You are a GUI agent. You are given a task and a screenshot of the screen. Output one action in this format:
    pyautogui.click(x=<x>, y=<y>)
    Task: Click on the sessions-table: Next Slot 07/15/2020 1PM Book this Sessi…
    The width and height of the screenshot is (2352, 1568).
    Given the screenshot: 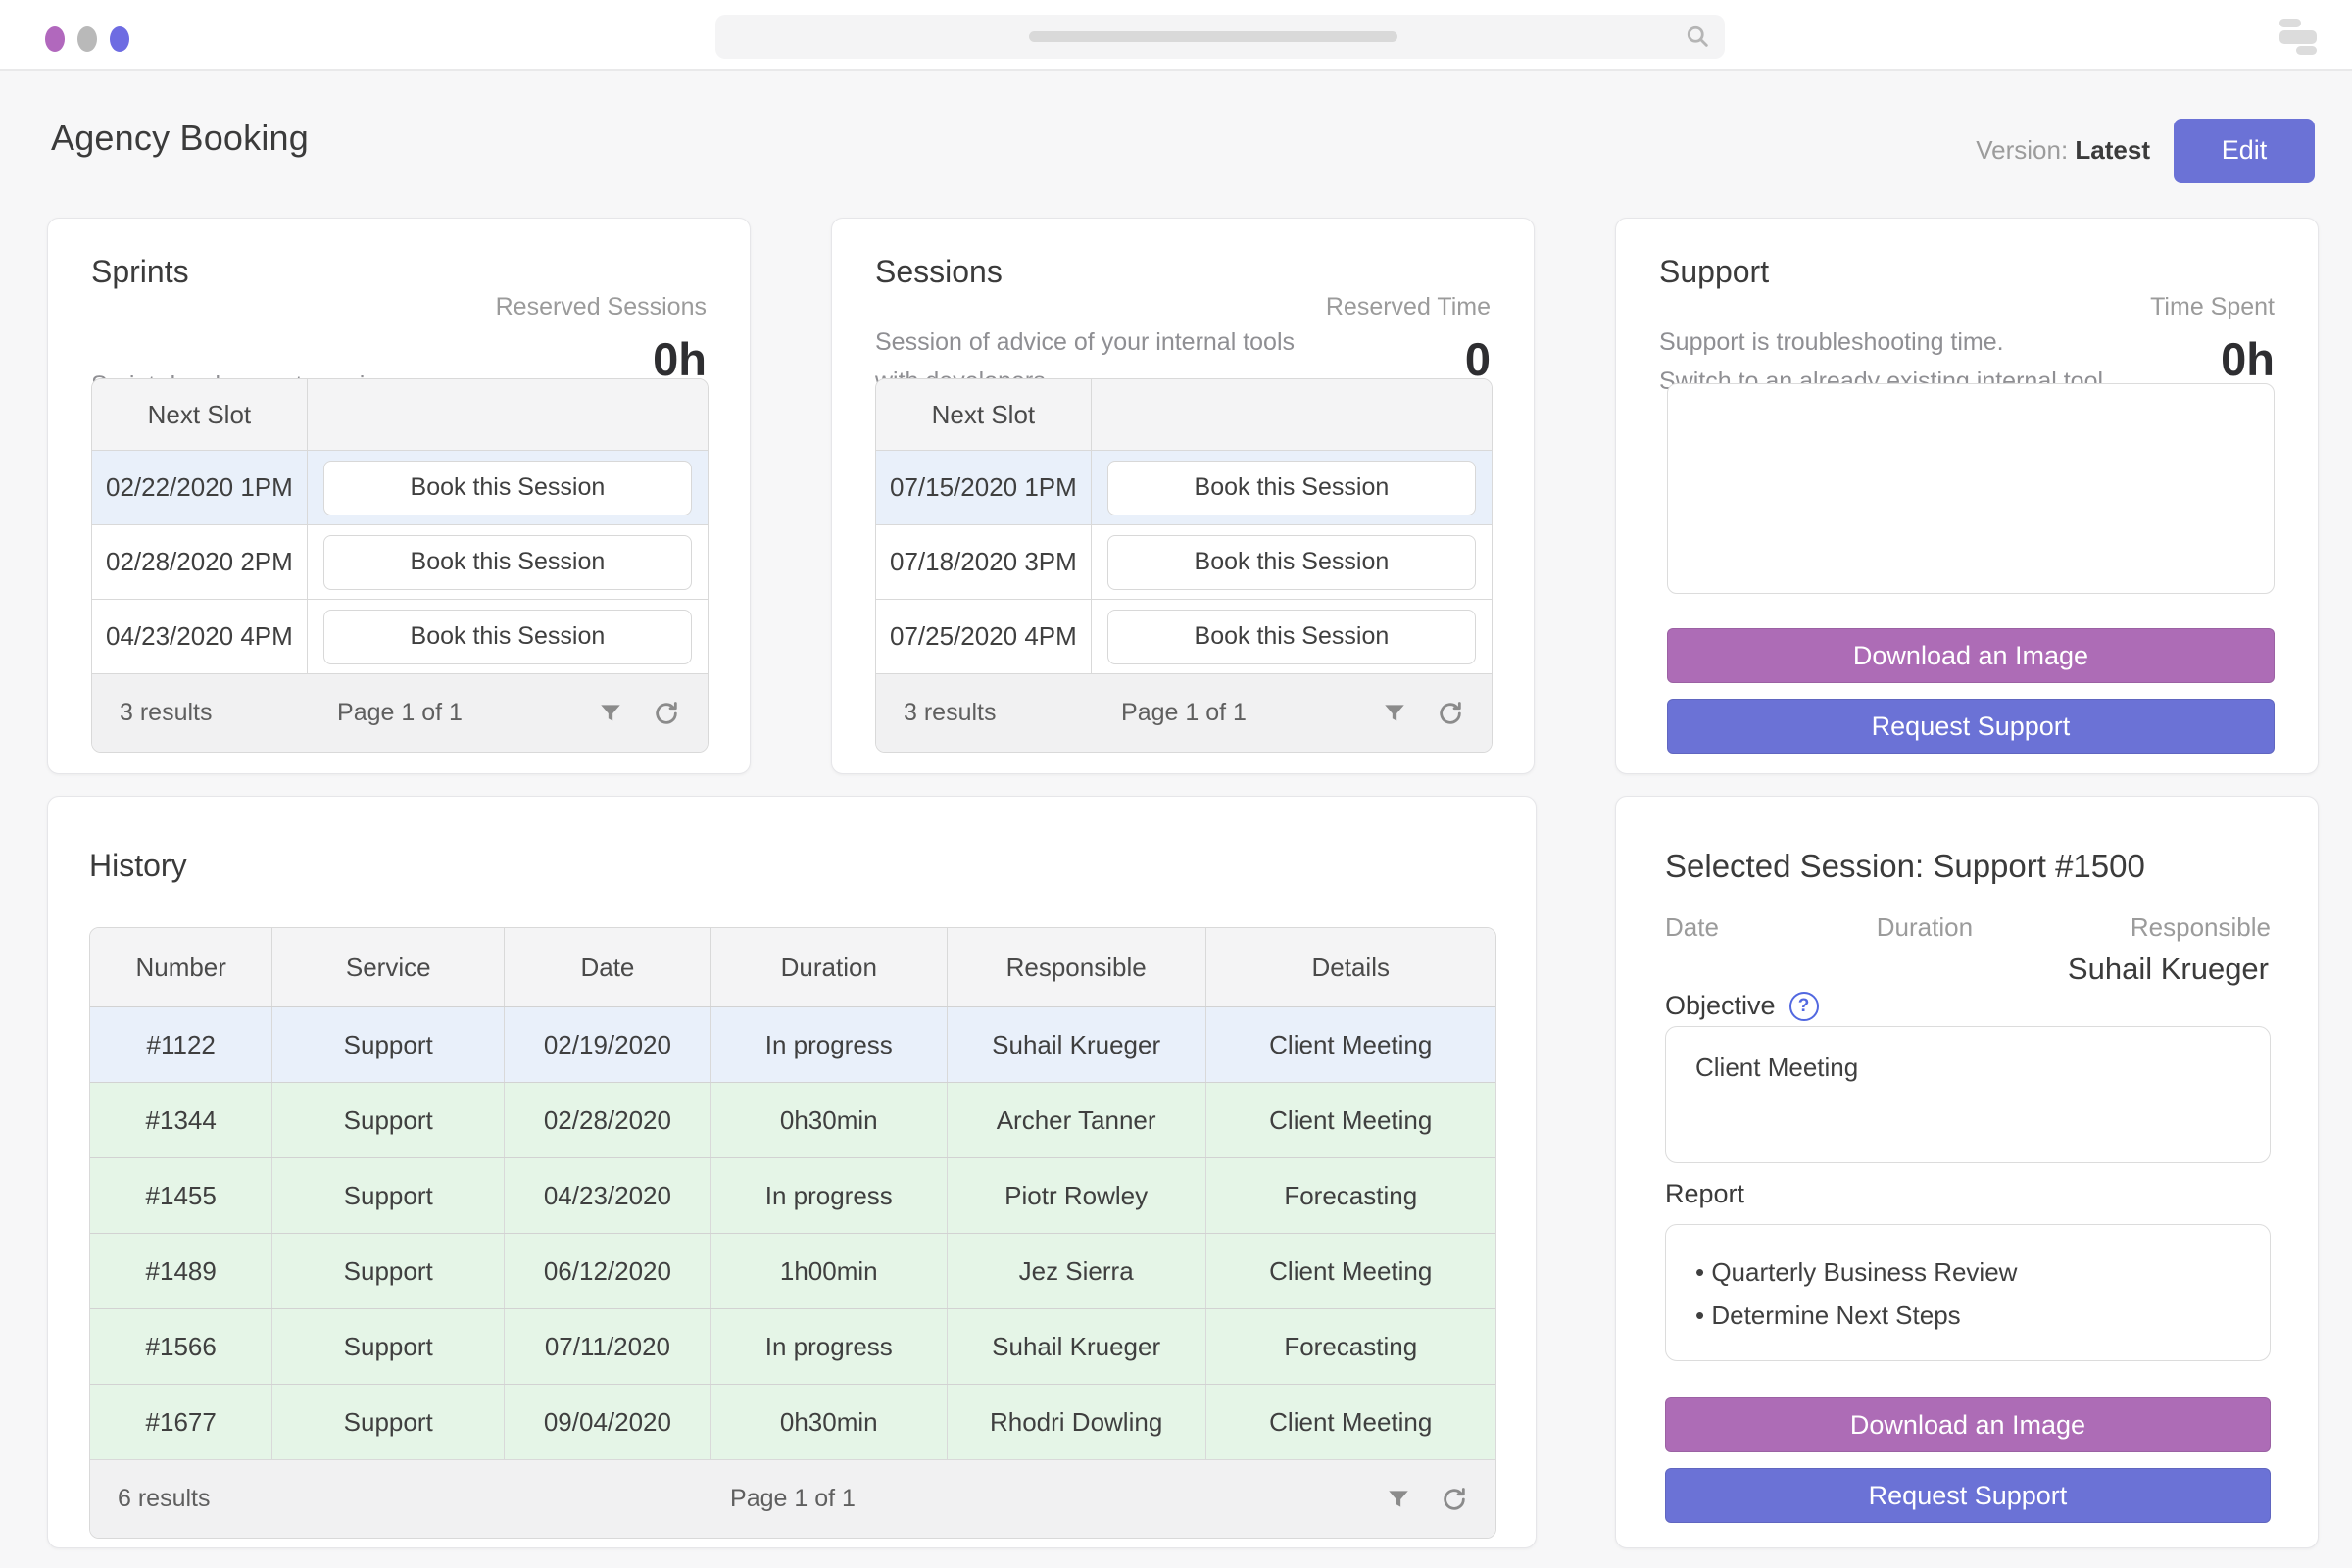 What is the action you would take?
    pyautogui.click(x=1184, y=565)
    